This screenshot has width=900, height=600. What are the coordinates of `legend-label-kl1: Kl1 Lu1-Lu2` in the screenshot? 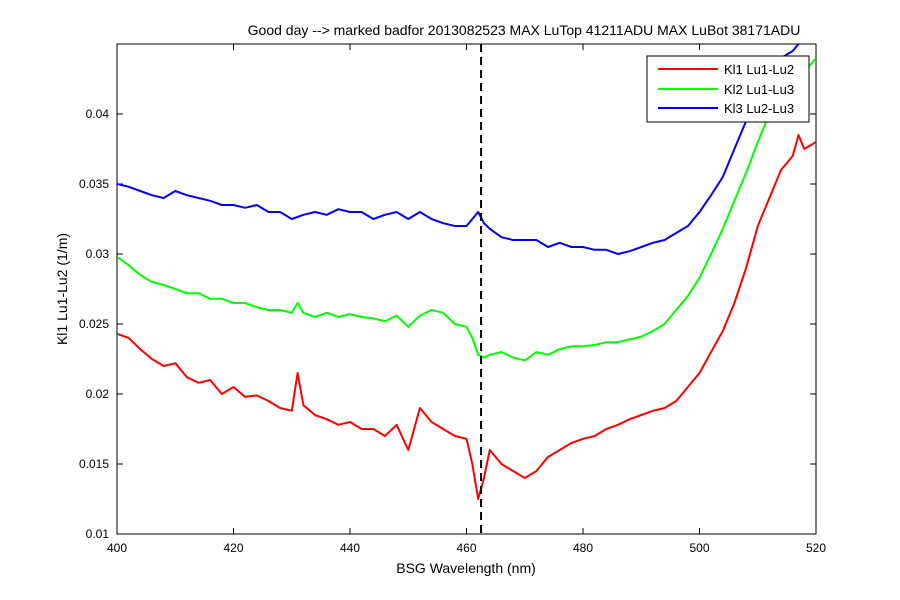 It's located at (759, 69).